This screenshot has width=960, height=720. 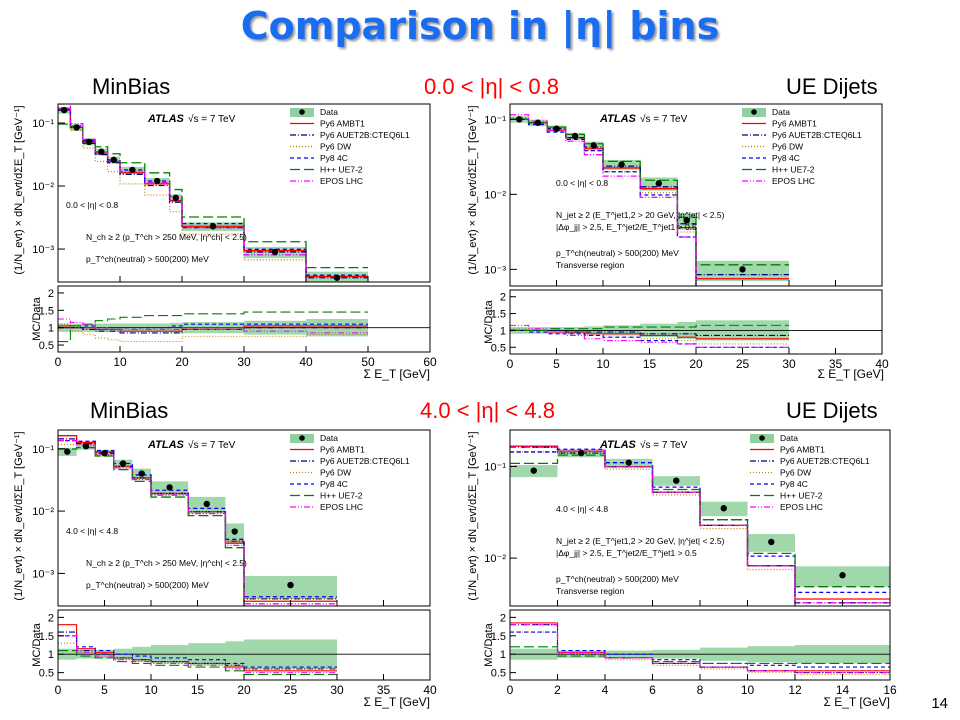 I want to click on y-tick-label: 10⁻², so click(x=43, y=187).